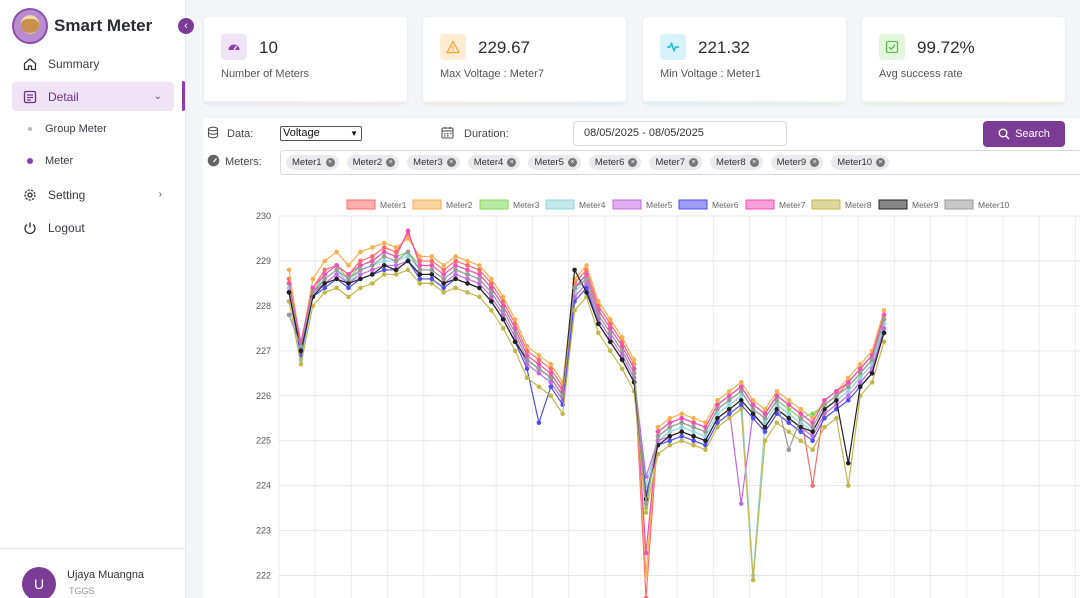  What do you see at coordinates (93, 227) in the screenshot?
I see `sidebar-item-logout: Logout` at bounding box center [93, 227].